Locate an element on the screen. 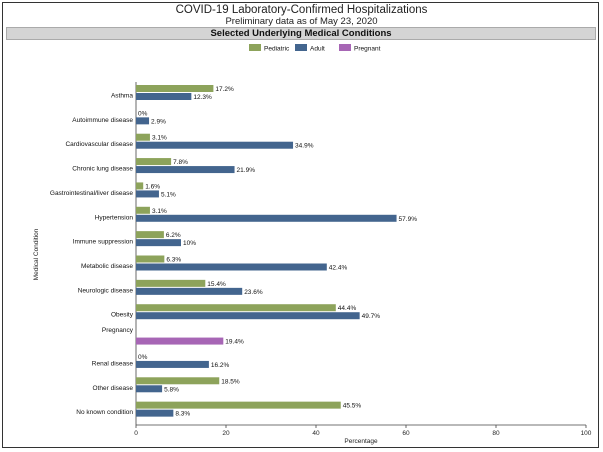  data-label: 10% is located at coordinates (189, 243).